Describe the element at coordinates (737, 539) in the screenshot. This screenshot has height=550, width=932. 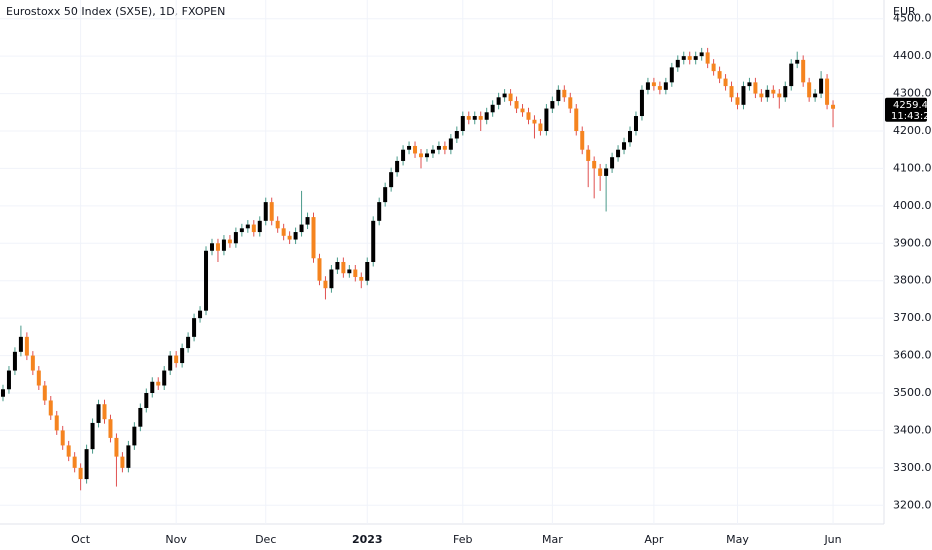
I see `x-tick-label: May` at that location.